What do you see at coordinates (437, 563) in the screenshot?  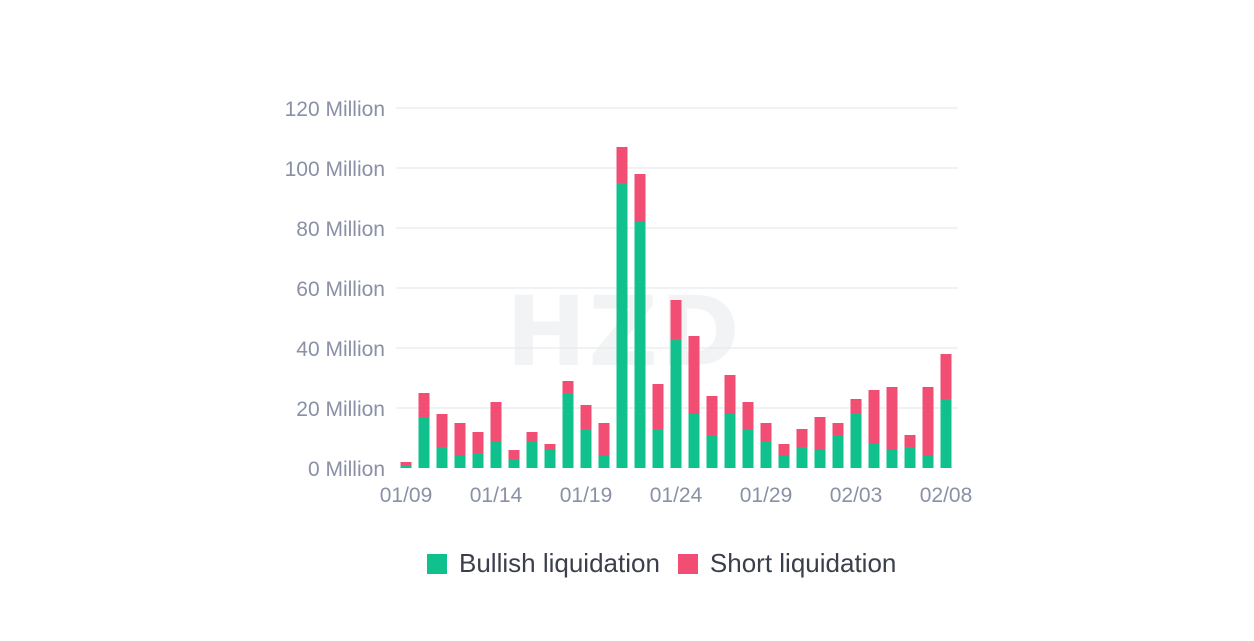 I see `bullish-swatch` at bounding box center [437, 563].